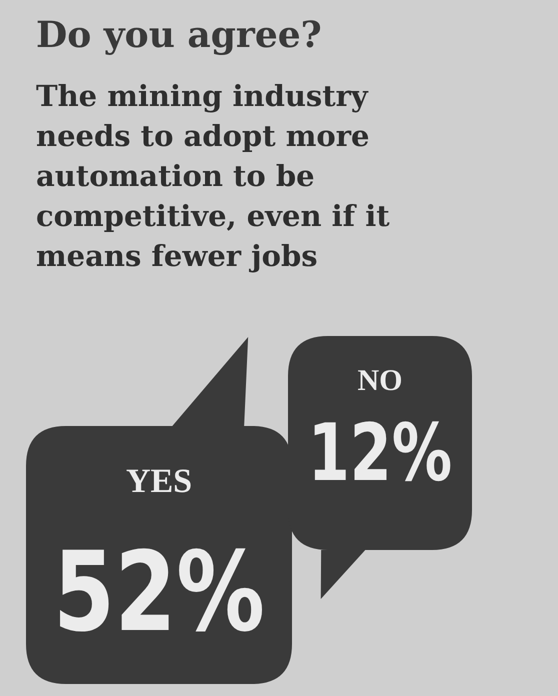 The width and height of the screenshot is (558, 696). I want to click on category-label: NO, so click(380, 380).